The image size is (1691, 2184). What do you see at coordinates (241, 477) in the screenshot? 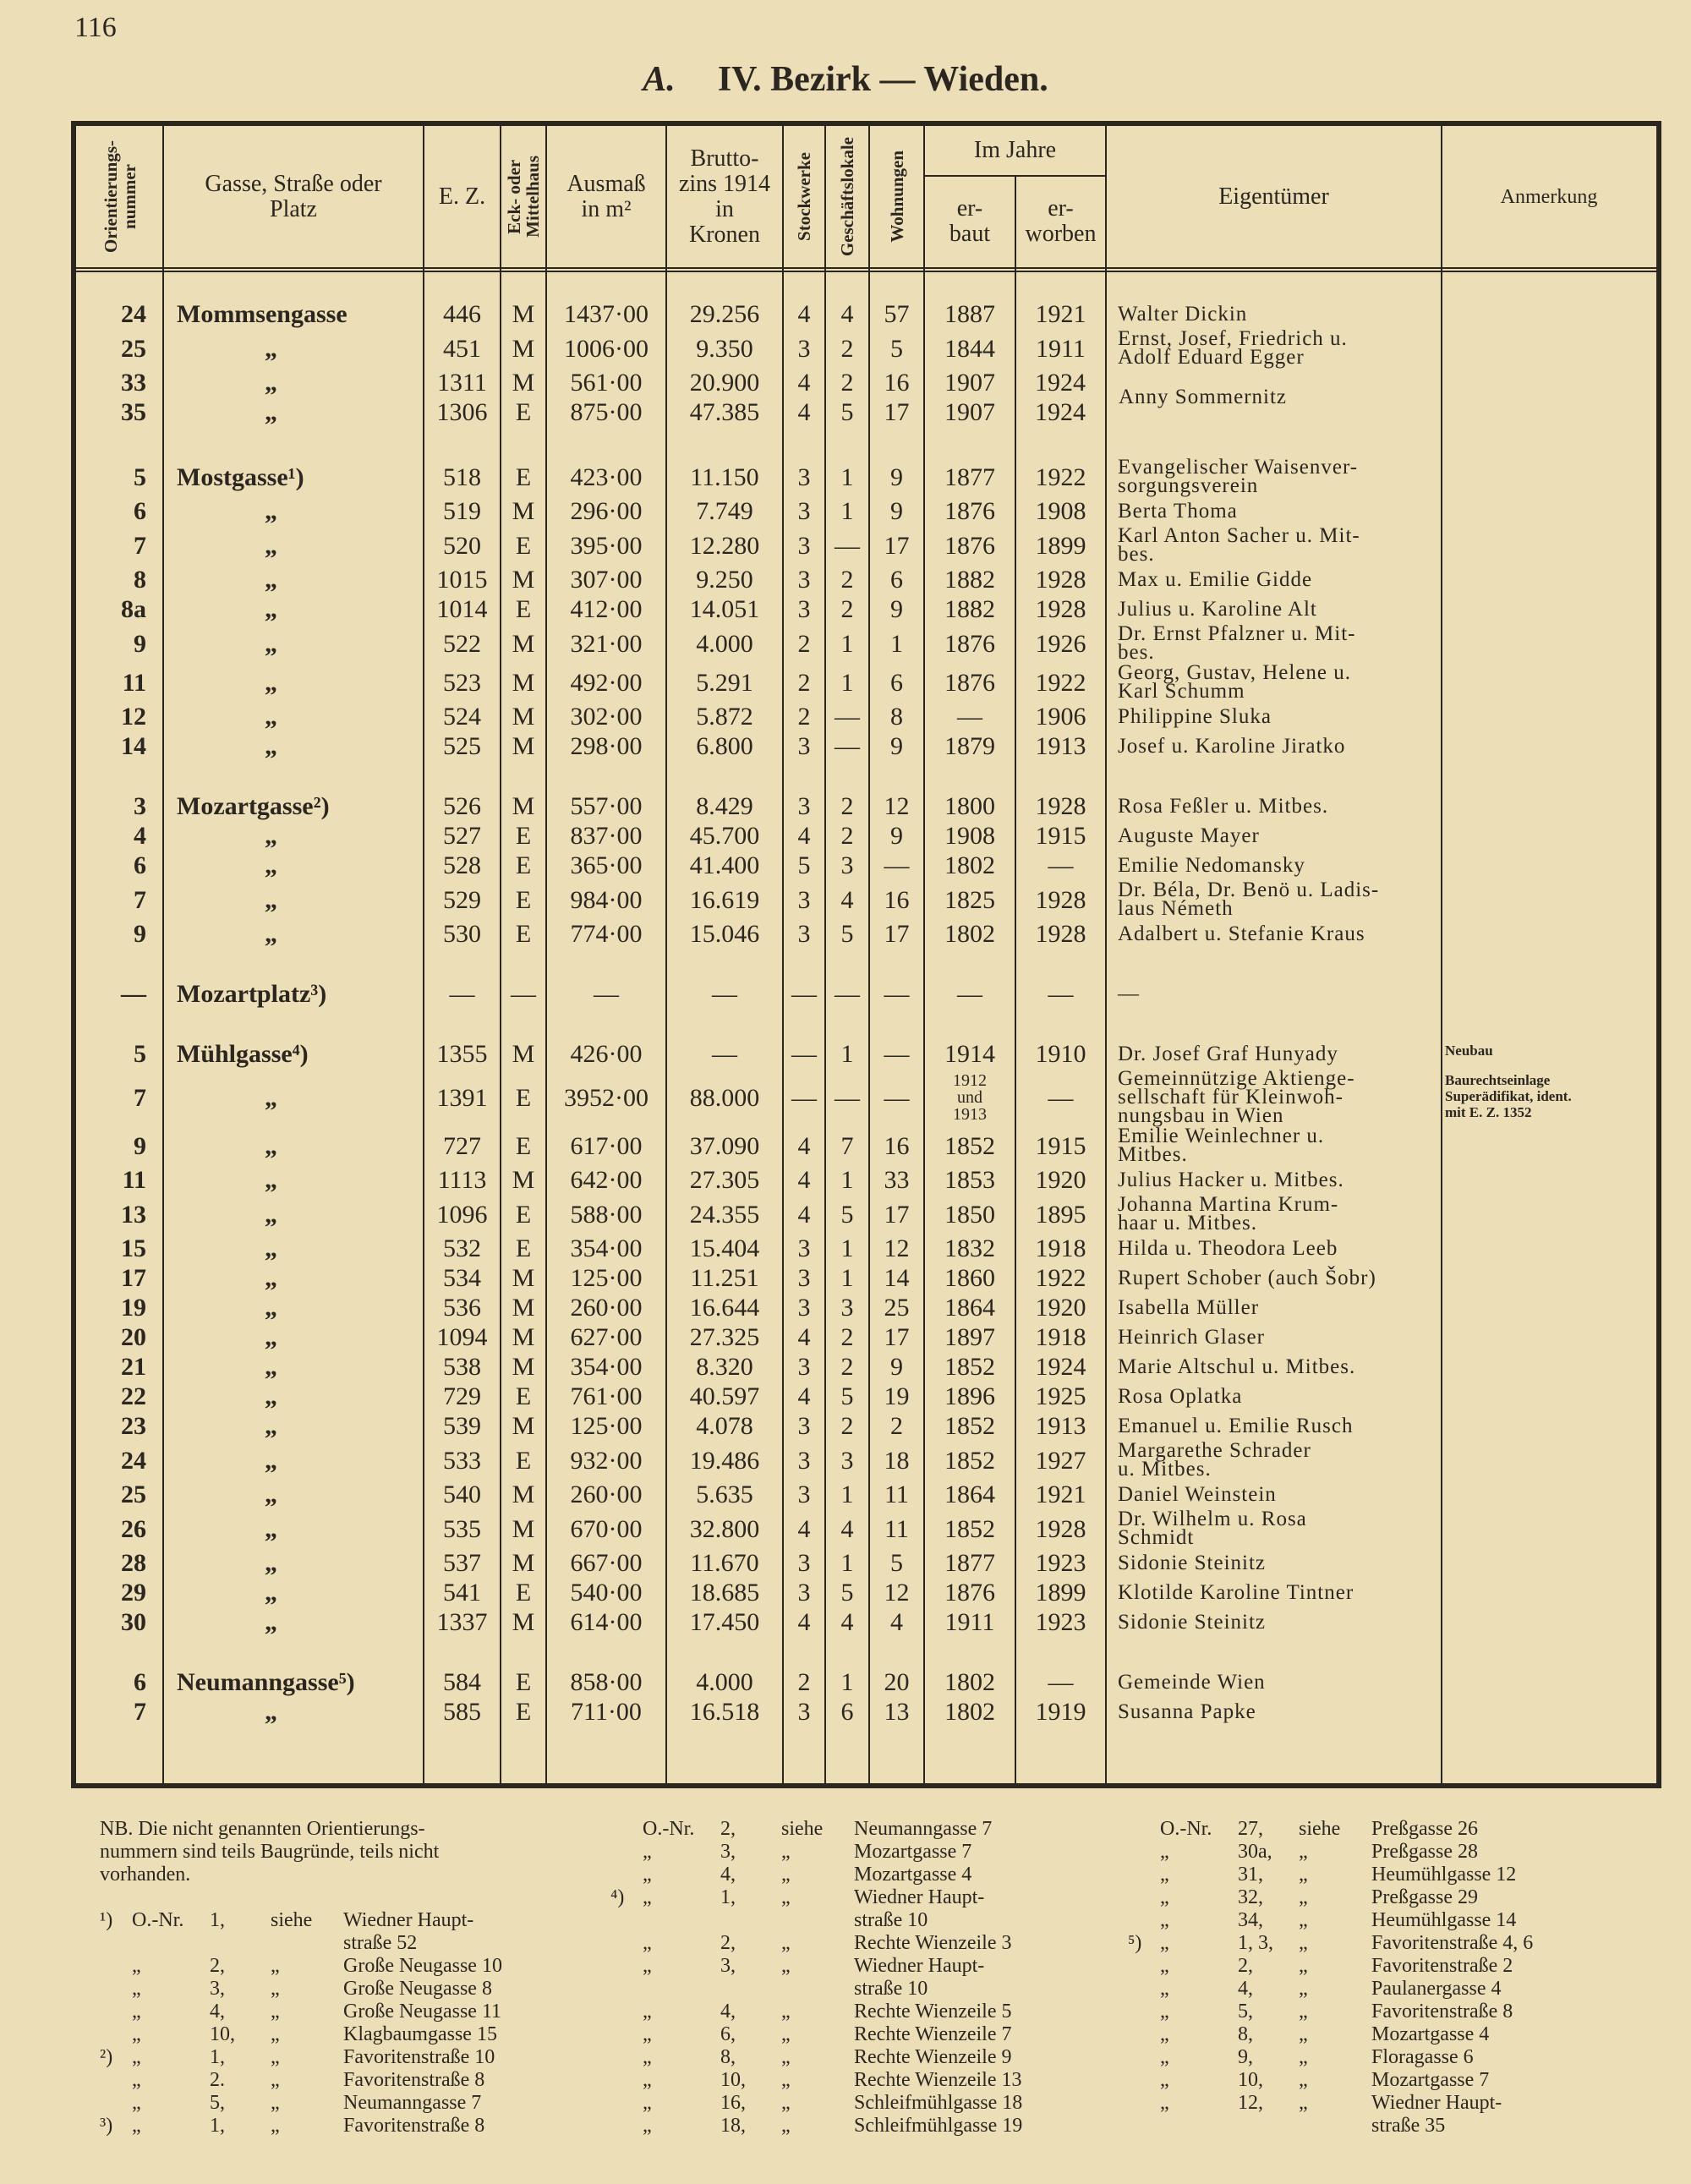
I see `cell-street: Mostgasse¹)` at bounding box center [241, 477].